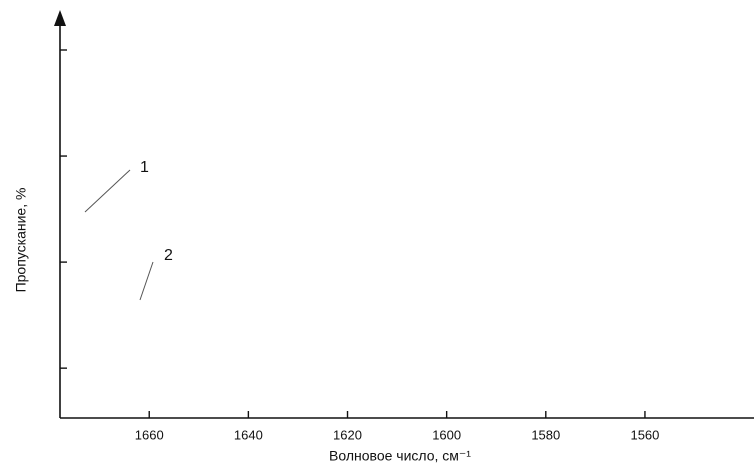 Image resolution: width=754 pixels, height=467 pixels. Describe the element at coordinates (248, 434) in the screenshot. I see `x-tick-label: 1640` at that location.